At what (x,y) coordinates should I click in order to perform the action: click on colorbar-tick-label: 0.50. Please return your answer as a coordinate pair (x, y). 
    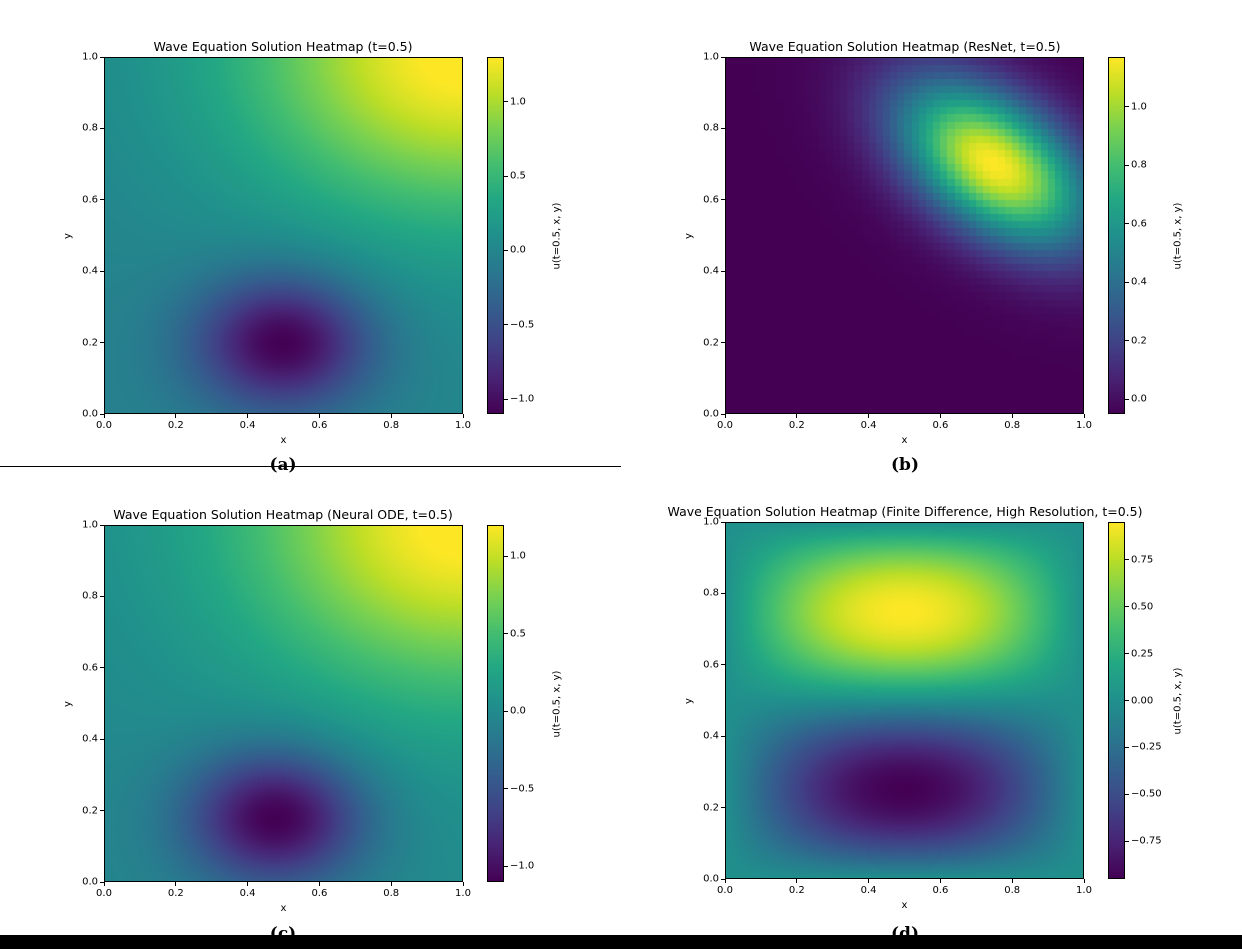
    Looking at the image, I should click on (1142, 607).